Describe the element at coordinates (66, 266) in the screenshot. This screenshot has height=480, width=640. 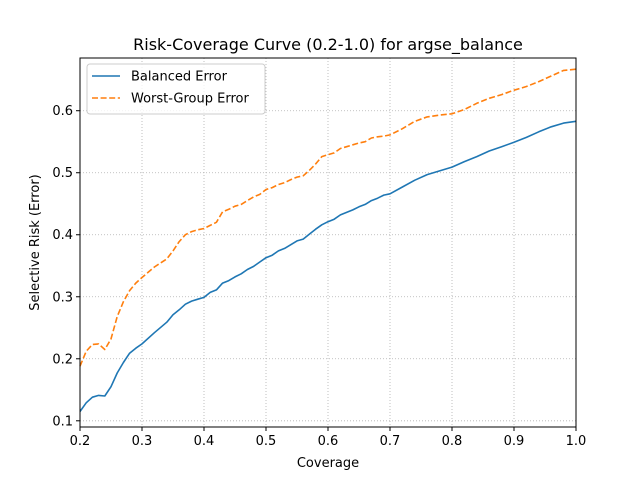
I see `y-axis: 0.1 0.2 0.3 0.4 0.5 0.6` at that location.